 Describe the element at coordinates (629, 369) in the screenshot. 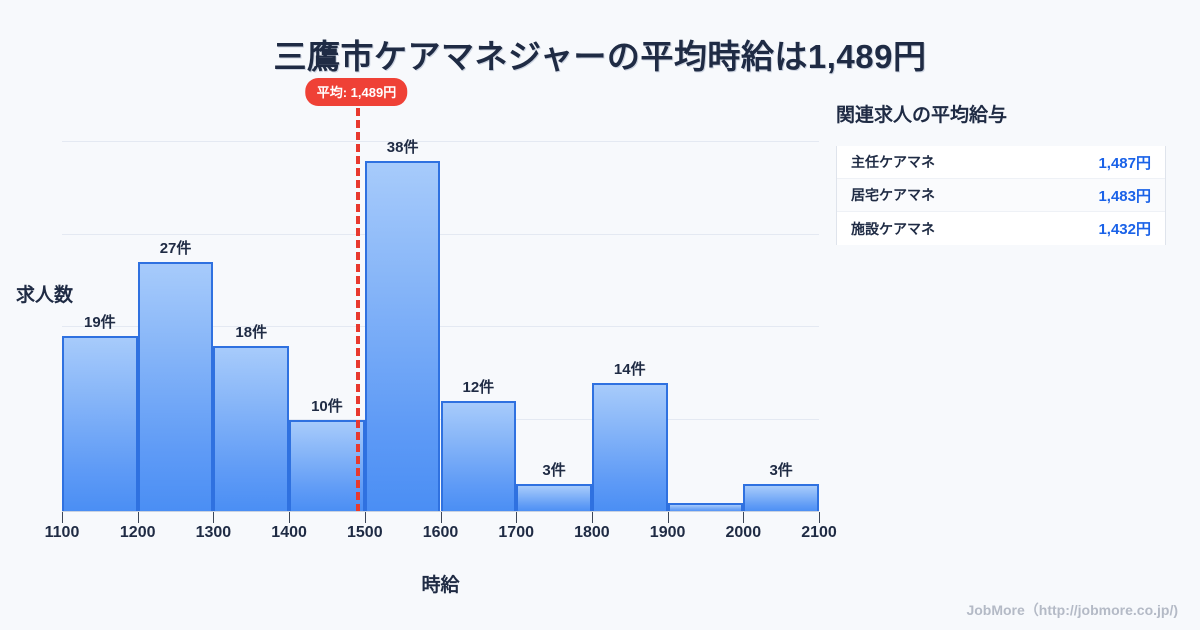

I see `bar-value-label: 14件` at that location.